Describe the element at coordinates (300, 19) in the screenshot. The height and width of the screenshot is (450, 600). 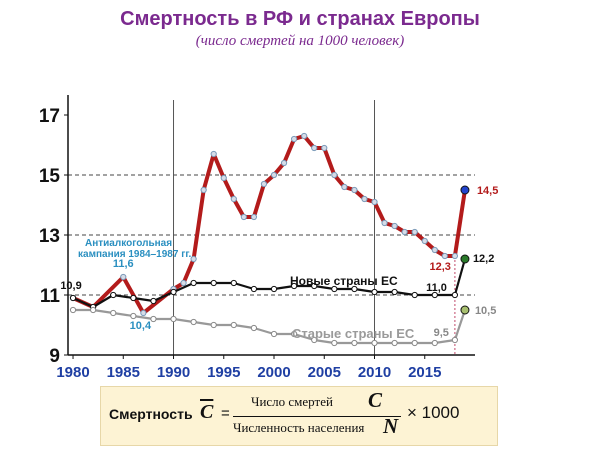
I see `chart-title: Смертность в РФ и странах Европы` at that location.